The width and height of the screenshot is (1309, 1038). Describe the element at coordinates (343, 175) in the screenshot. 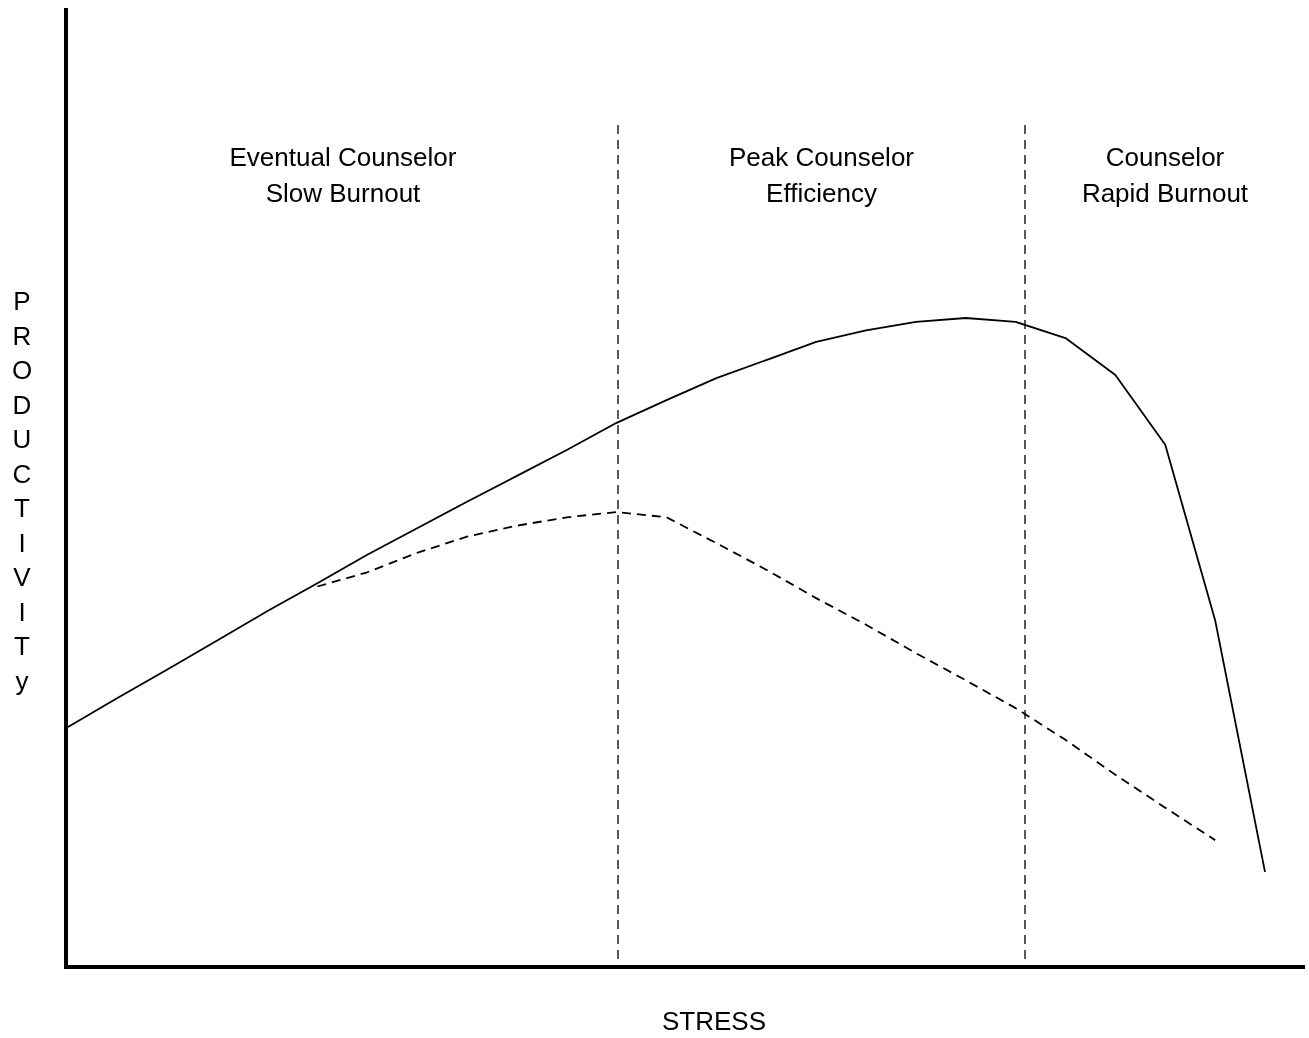

I see `text: Eventual Counselor Slow Burnout` at that location.